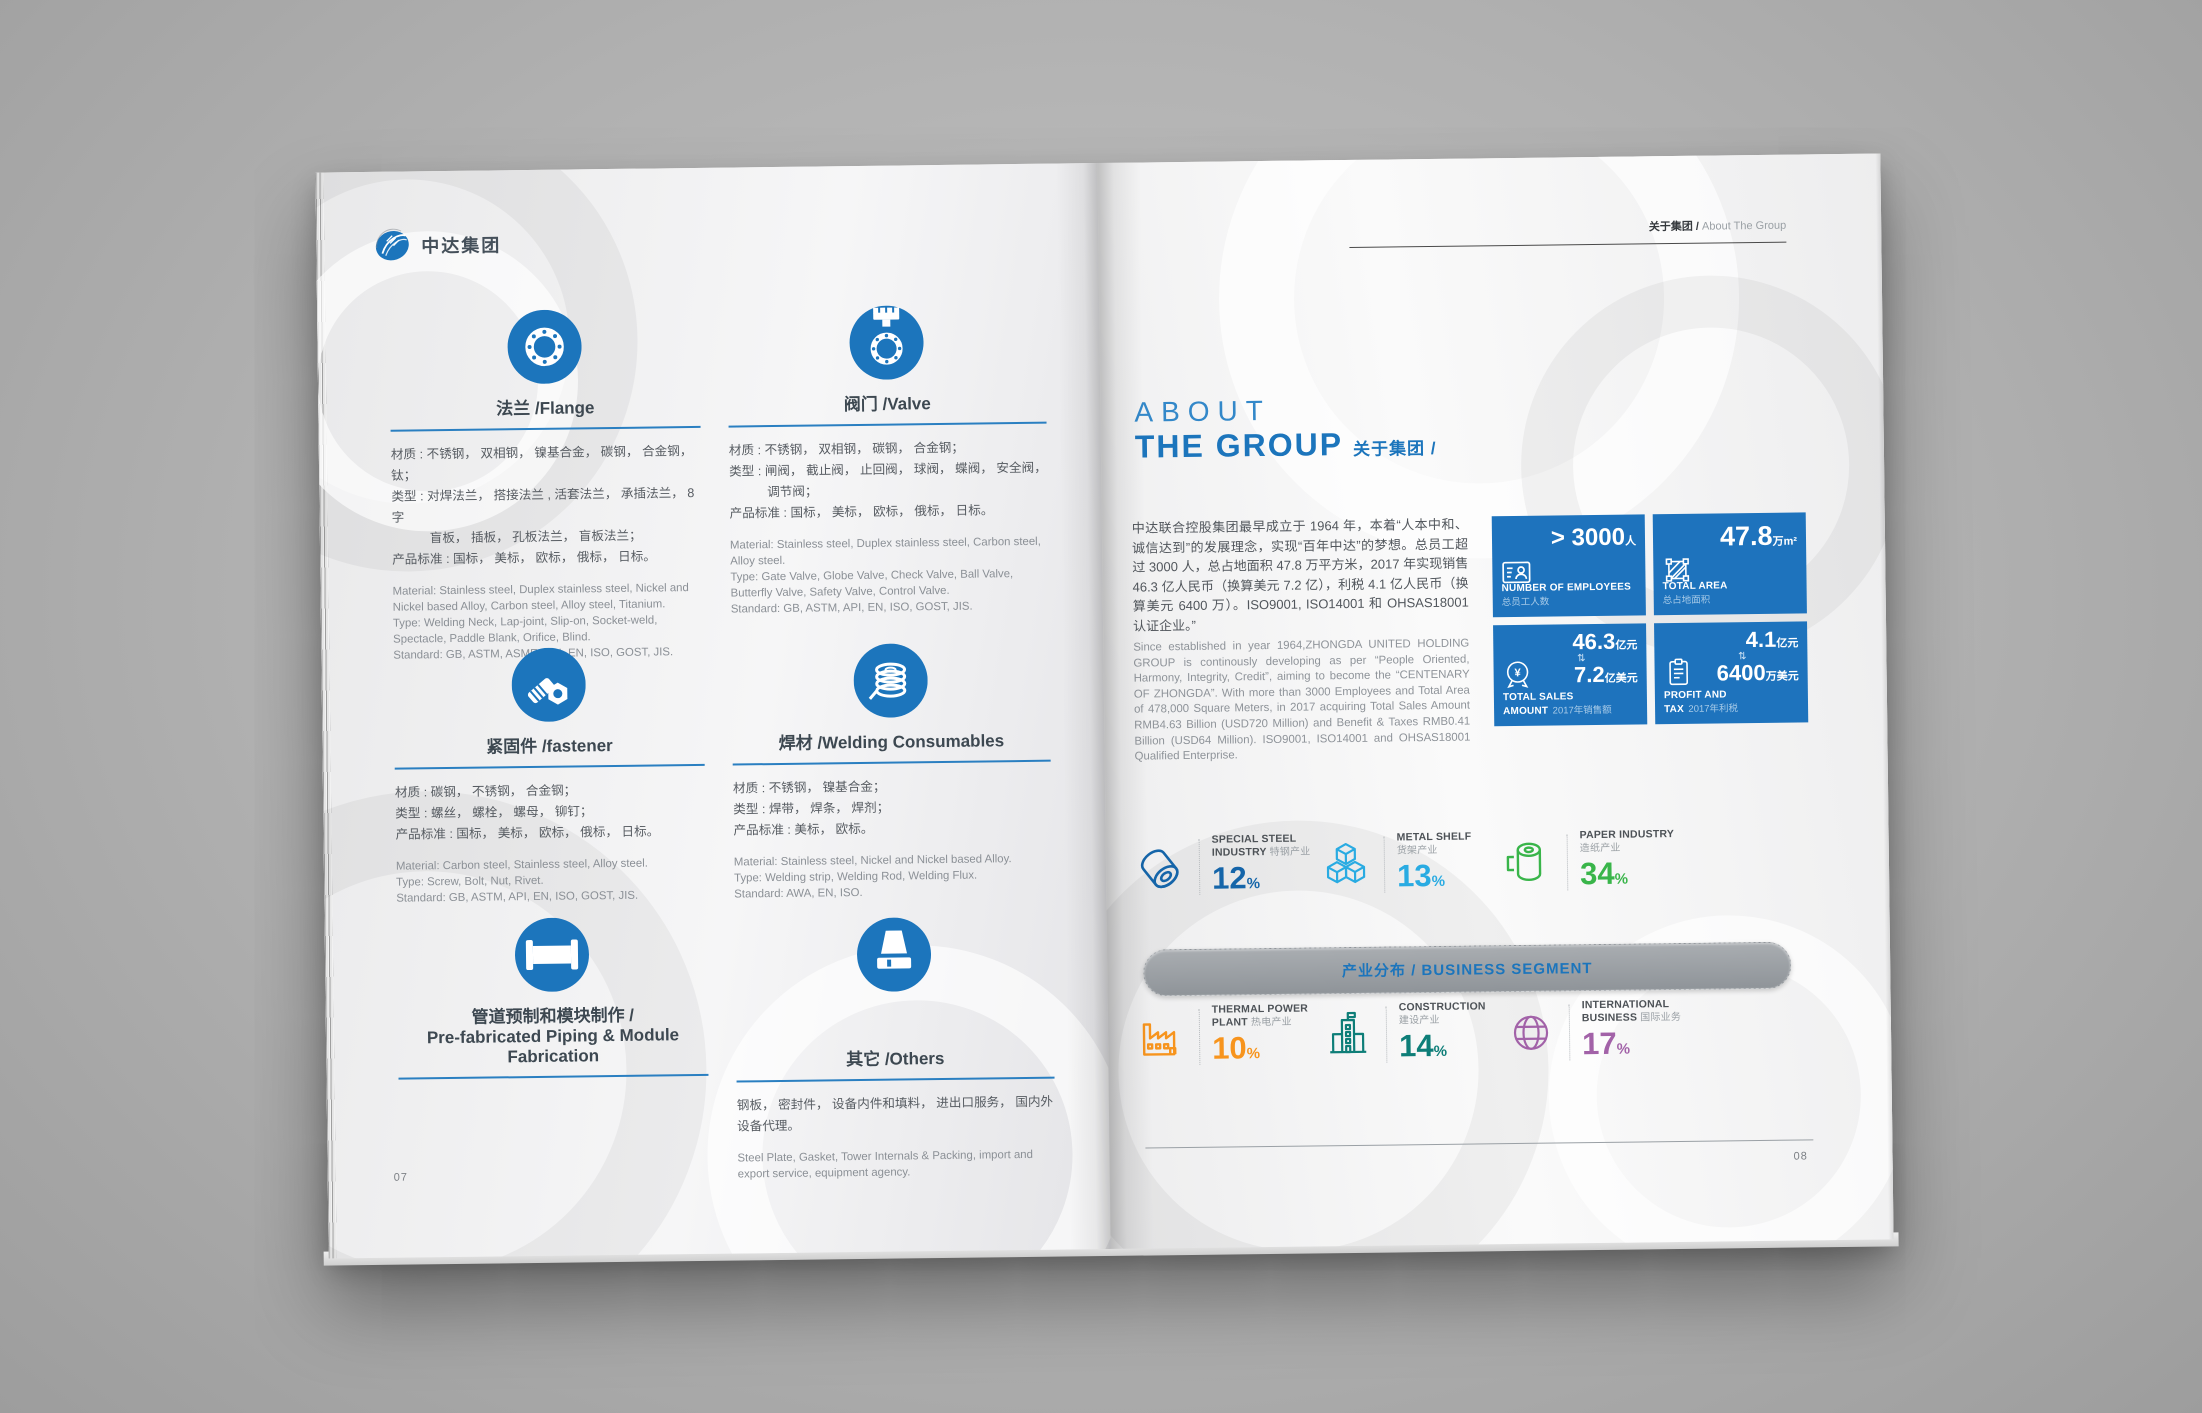  Describe the element at coordinates (1467, 969) in the screenshot. I see `business-segment-bar: 产业分布 / BUSINESS SEGMENT` at that location.